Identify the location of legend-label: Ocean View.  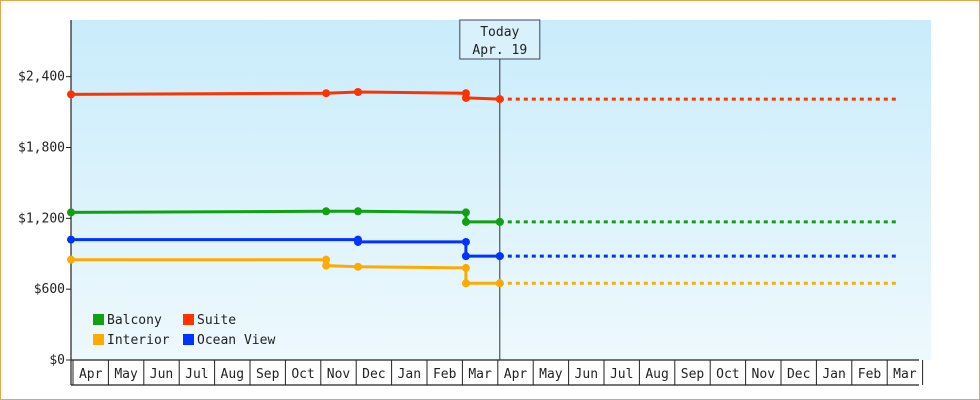
(236, 340).